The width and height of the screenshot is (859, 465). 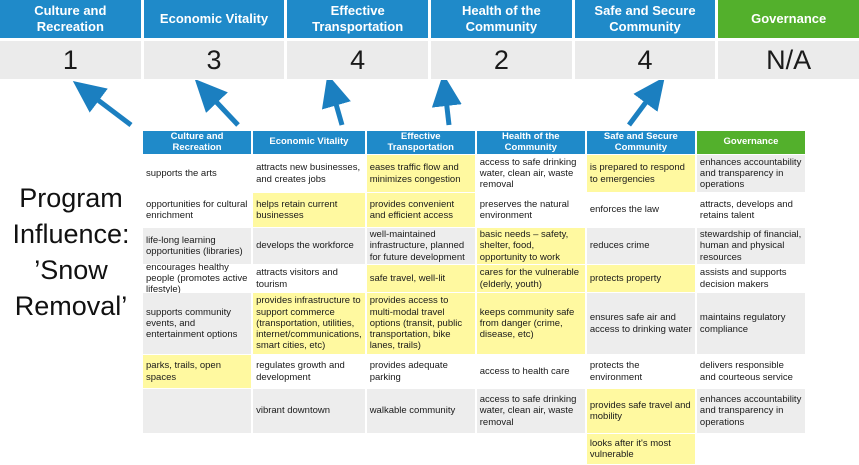 What do you see at coordinates (309, 371) in the screenshot?
I see `matrix-cell: regulates growth and development` at bounding box center [309, 371].